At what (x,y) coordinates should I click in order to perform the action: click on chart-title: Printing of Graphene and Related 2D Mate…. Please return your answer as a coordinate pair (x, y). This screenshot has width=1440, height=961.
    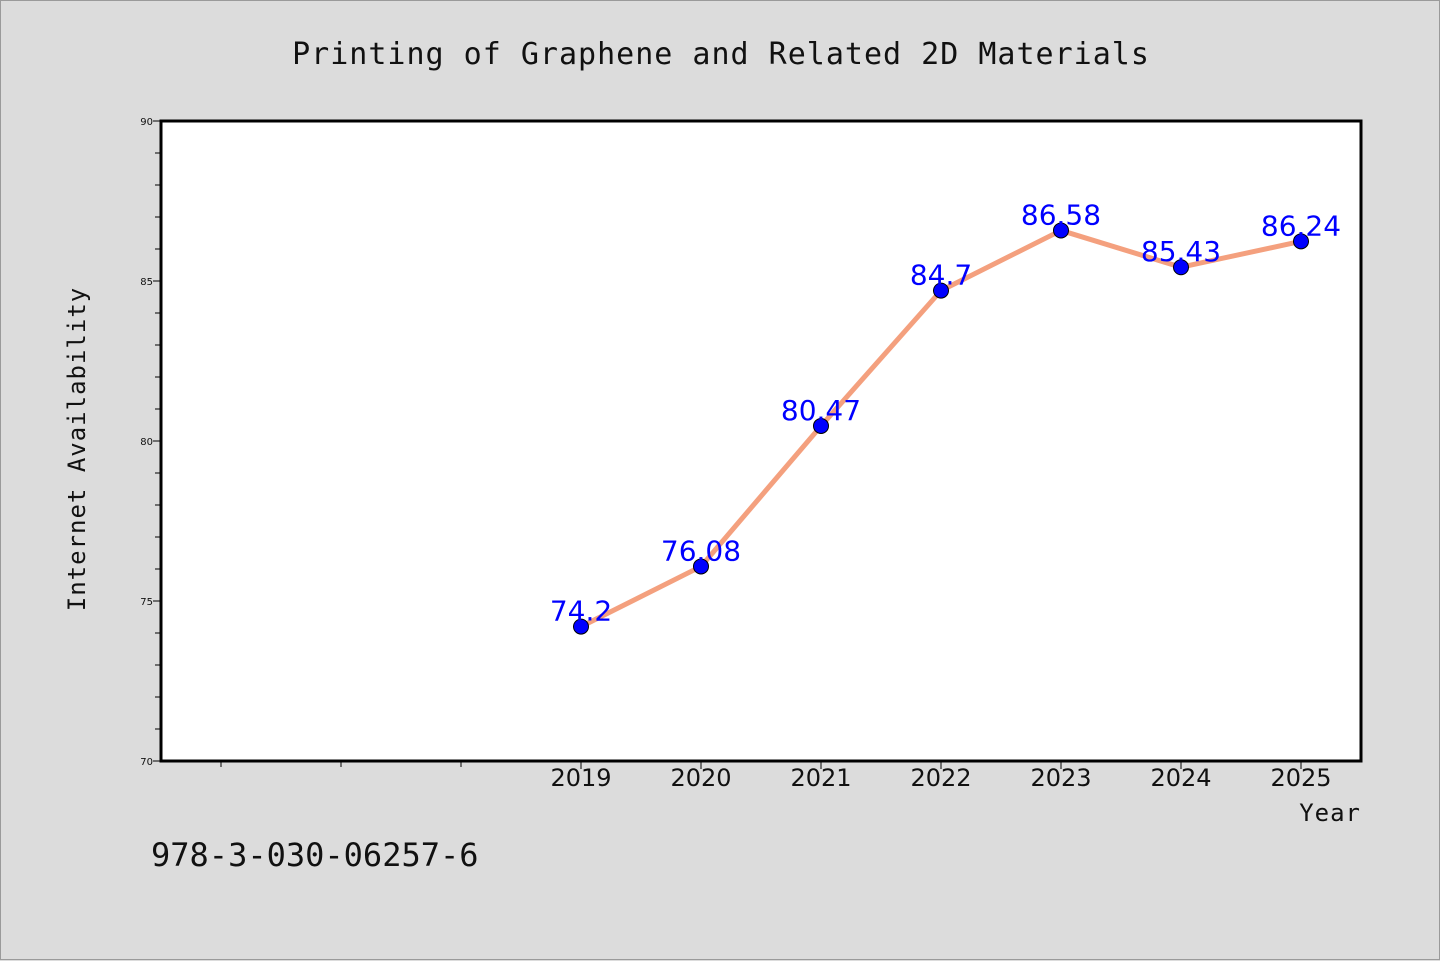
    Looking at the image, I should click on (721, 54).